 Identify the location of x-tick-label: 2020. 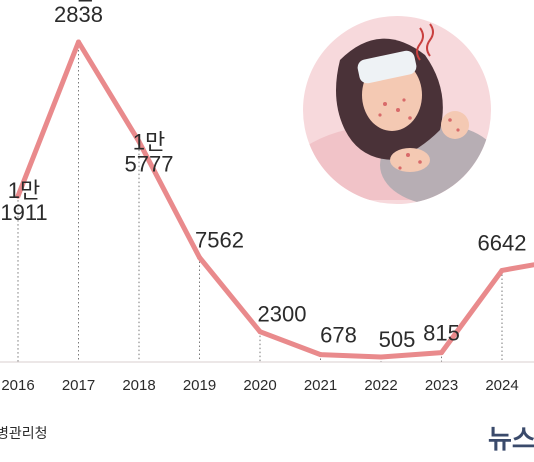
(259, 385).